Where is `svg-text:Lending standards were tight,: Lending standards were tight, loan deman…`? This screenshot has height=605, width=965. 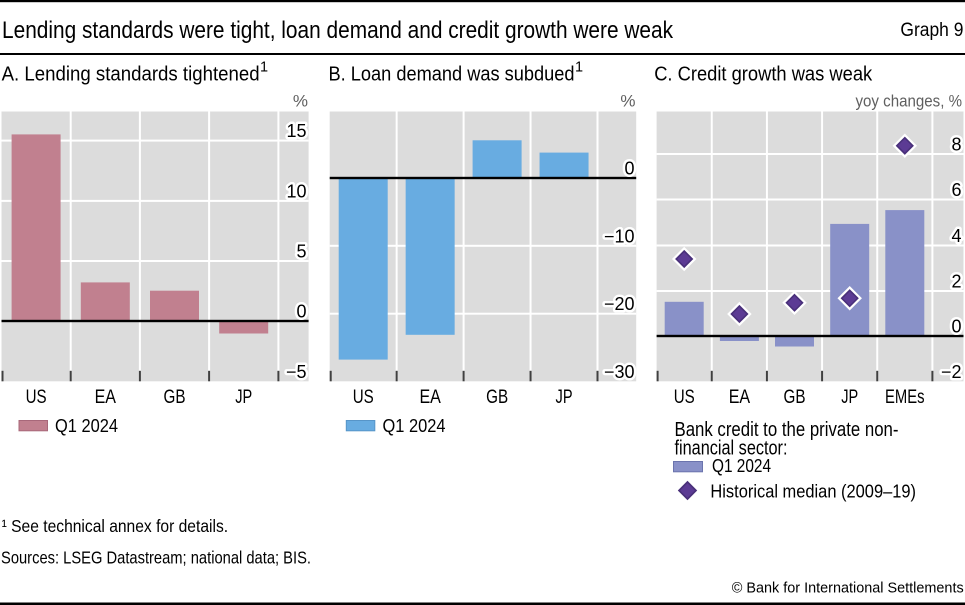
svg-text:Lending standards were tight,: Lending standards were tight, loan deman… is located at coordinates (338, 30).